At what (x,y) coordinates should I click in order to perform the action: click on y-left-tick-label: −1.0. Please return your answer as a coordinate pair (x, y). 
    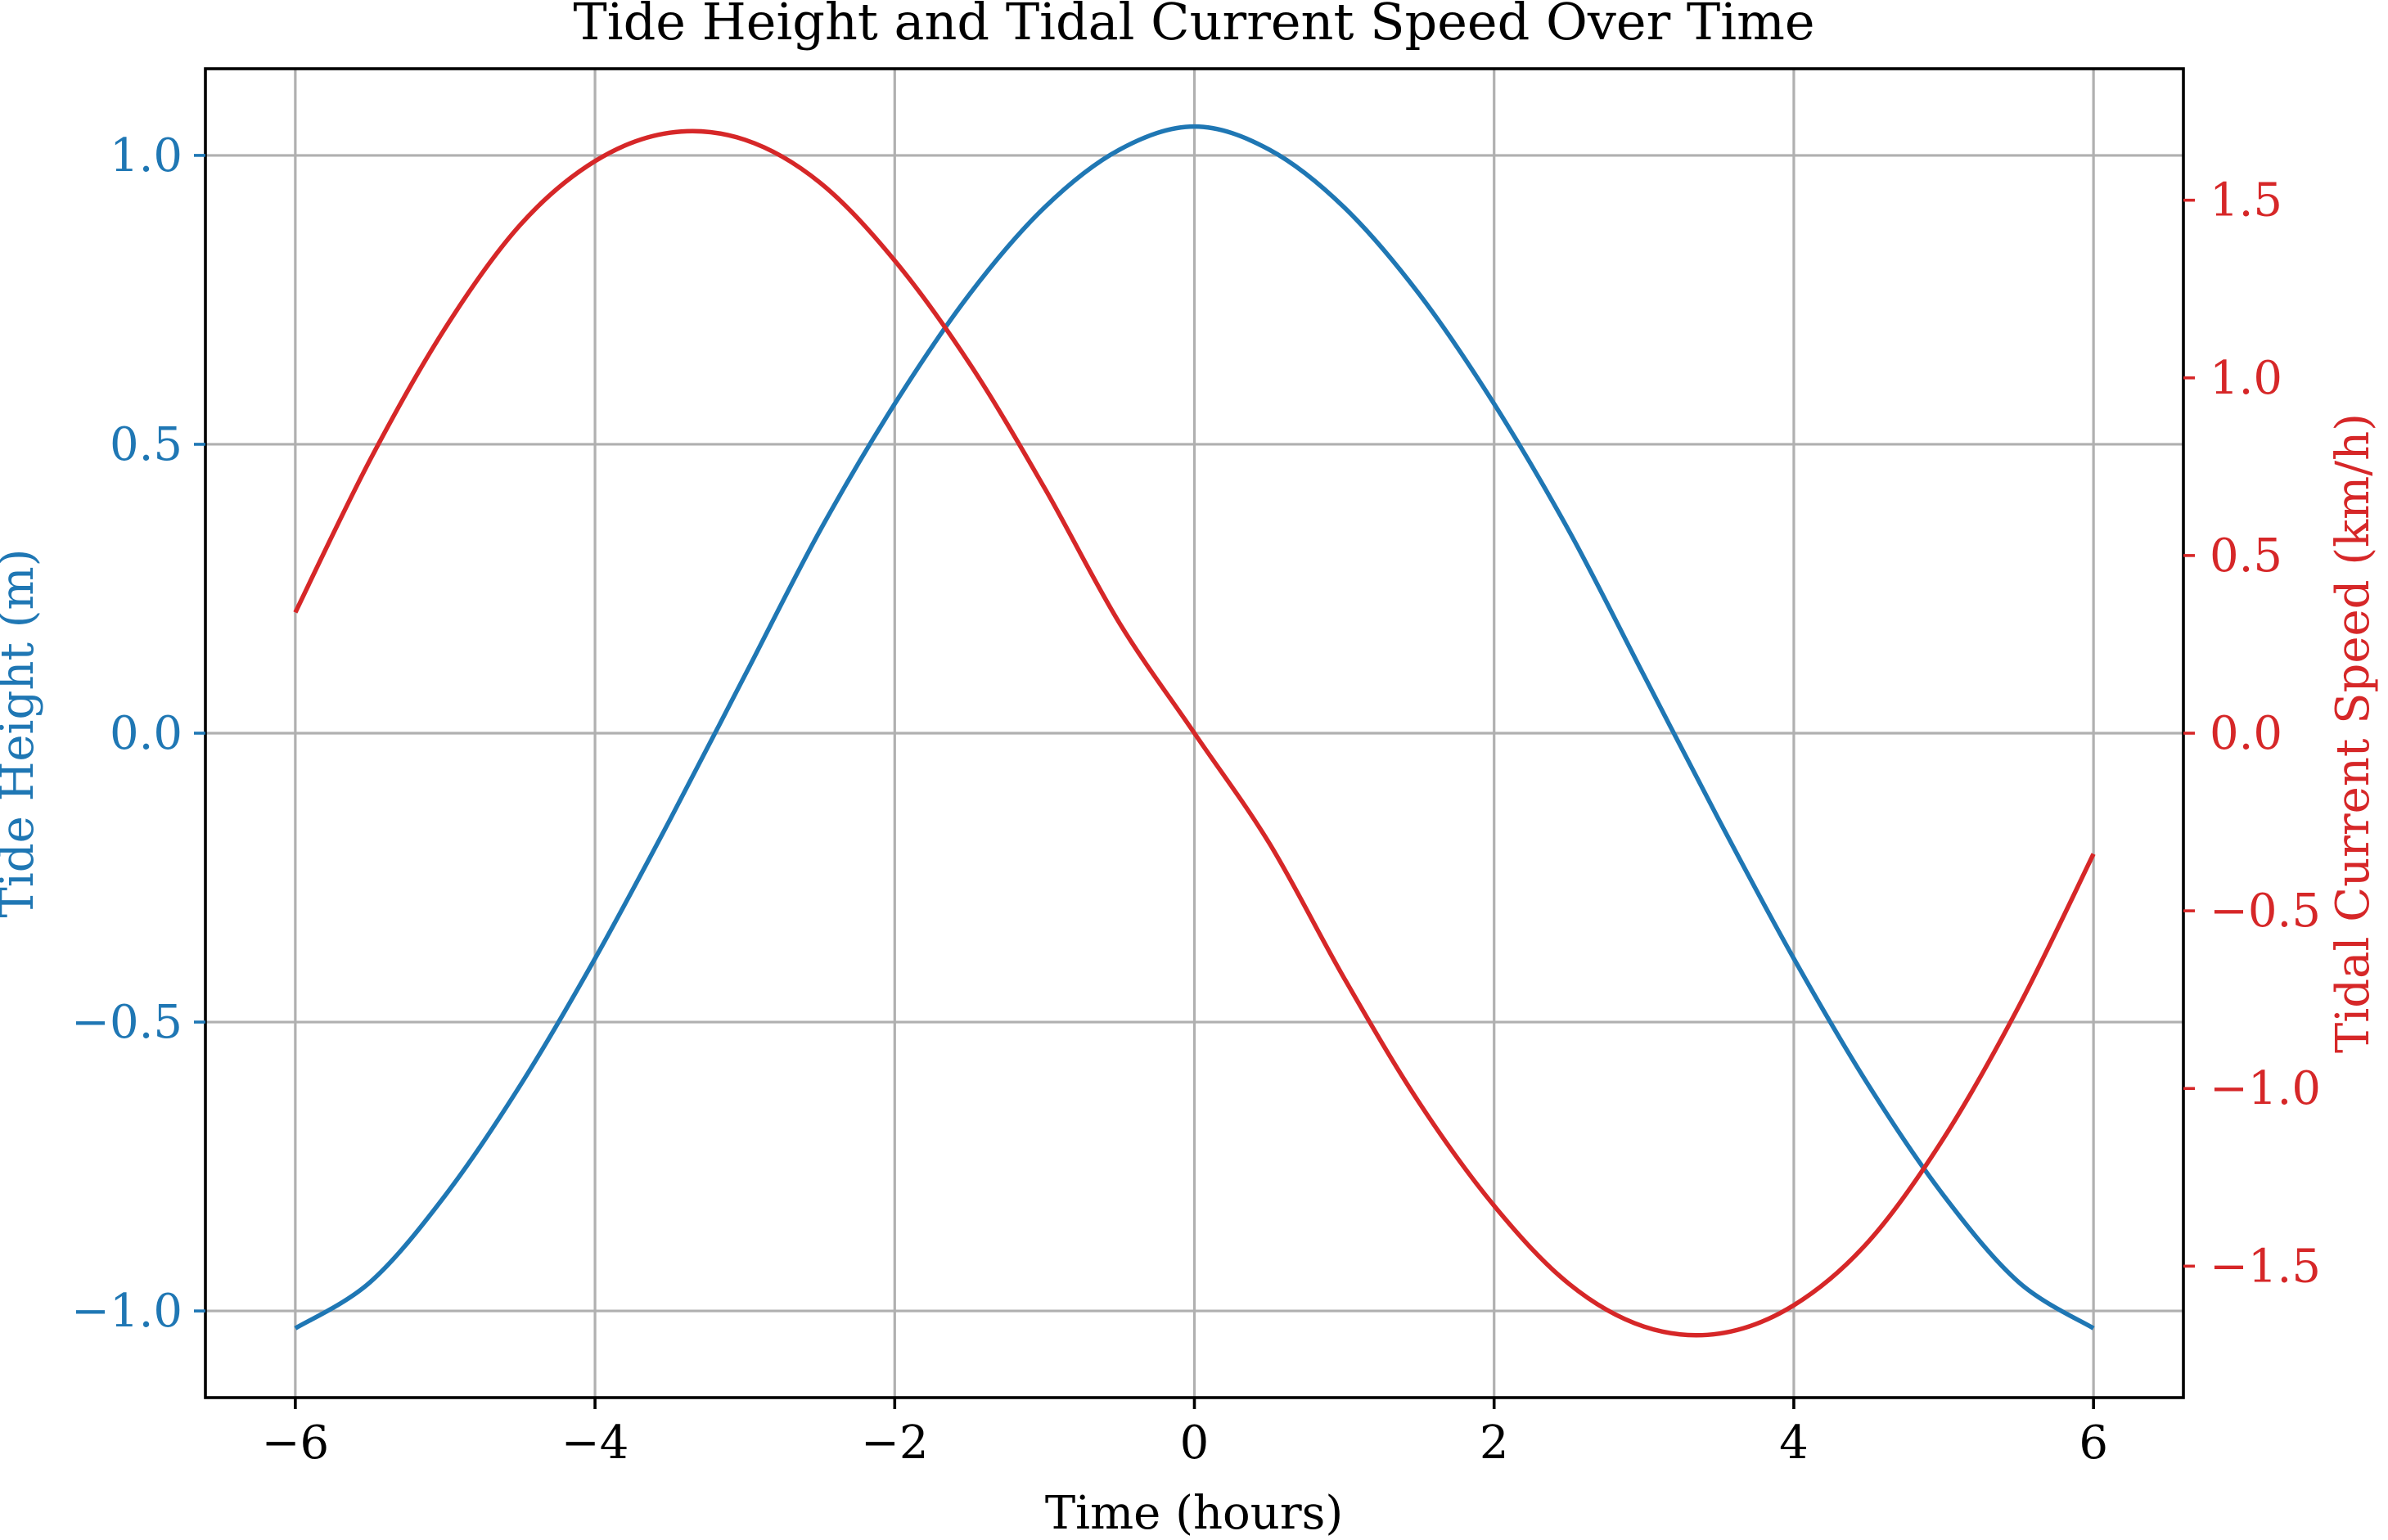
    Looking at the image, I should click on (126, 1311).